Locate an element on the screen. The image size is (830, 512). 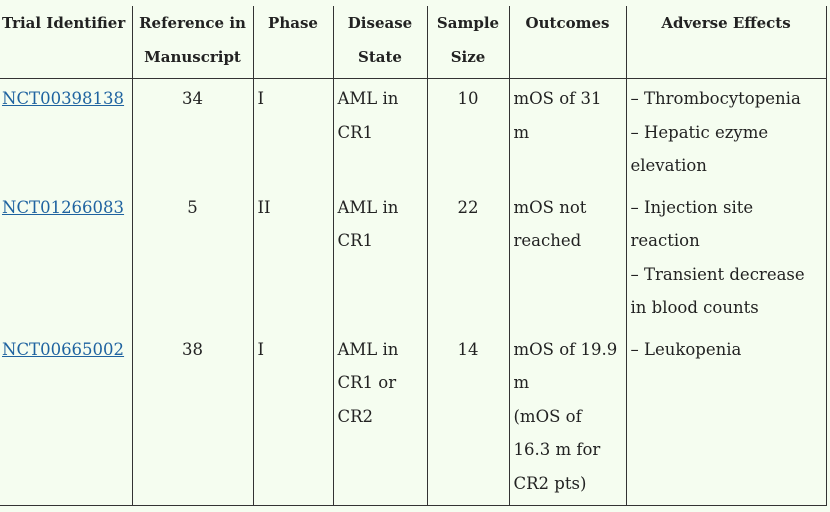
header-phase: Phase is located at coordinates (293, 42).